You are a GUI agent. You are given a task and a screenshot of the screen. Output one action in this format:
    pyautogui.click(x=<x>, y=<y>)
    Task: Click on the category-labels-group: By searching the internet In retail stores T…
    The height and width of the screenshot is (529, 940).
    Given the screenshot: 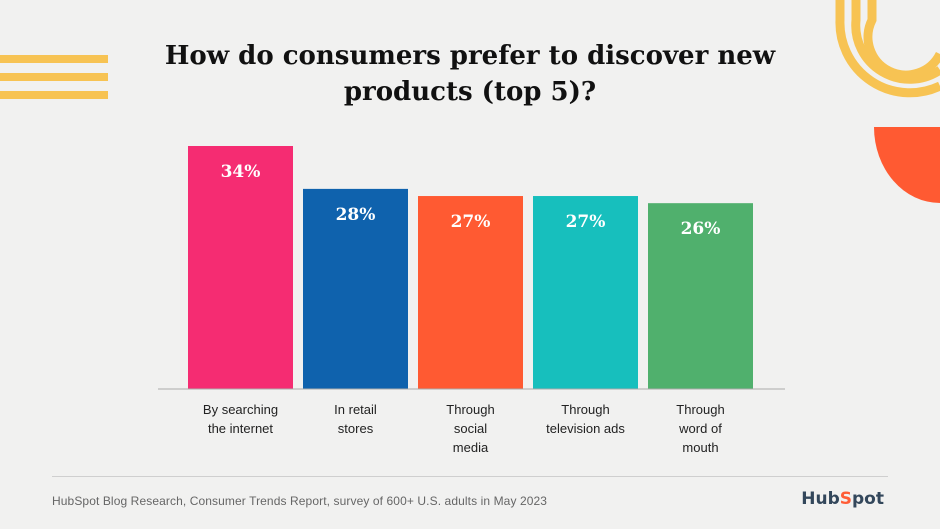 What is the action you would take?
    pyautogui.click(x=464, y=428)
    